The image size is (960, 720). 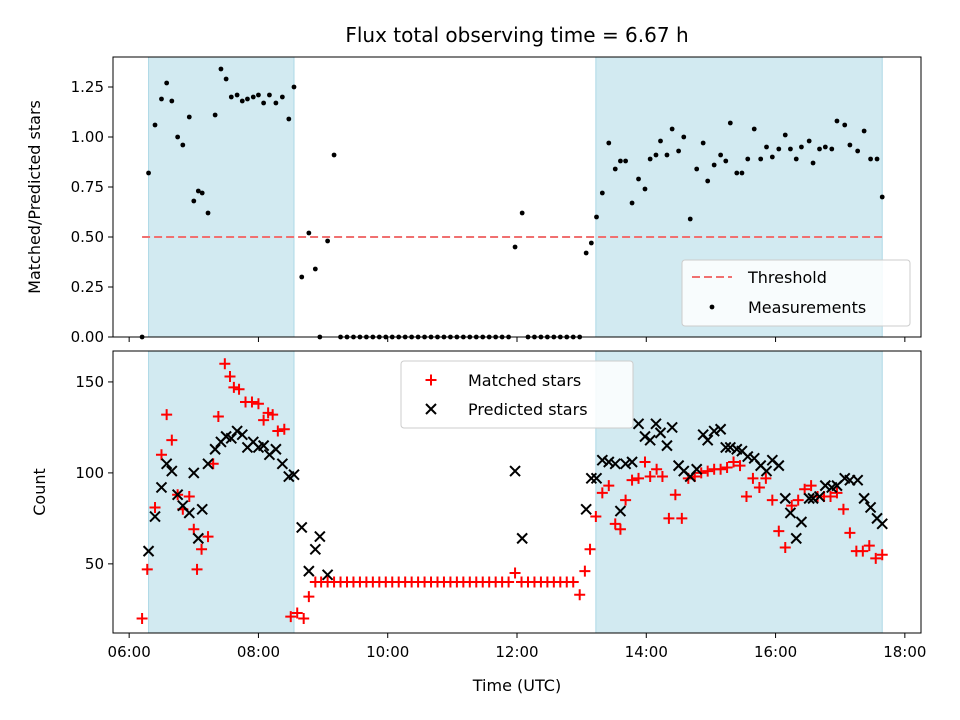 What do you see at coordinates (94, 564) in the screenshot?
I see `bottom-y-tick-label: 50` at bounding box center [94, 564].